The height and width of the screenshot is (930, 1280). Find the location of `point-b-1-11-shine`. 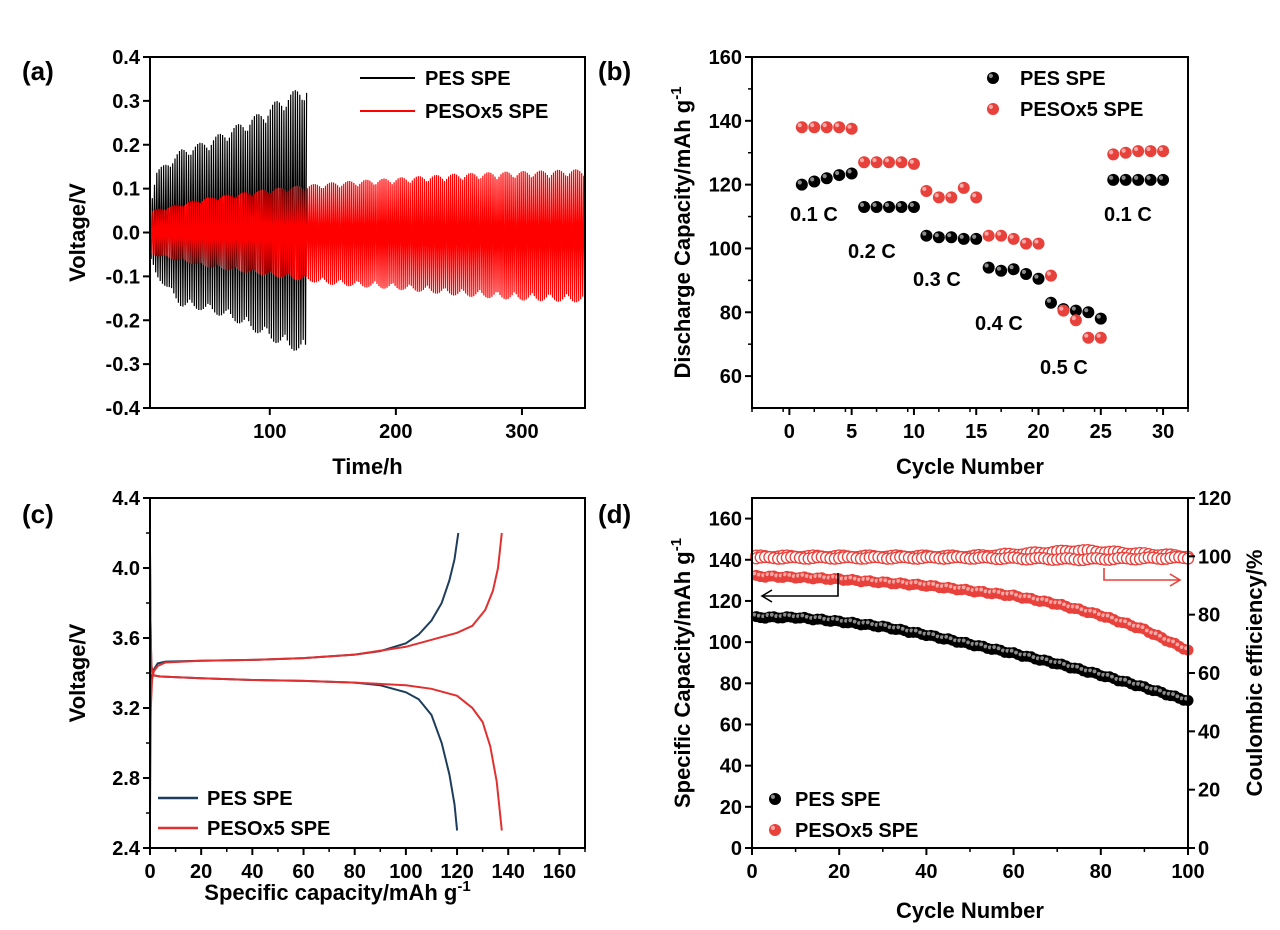

point-b-1-11-shine is located at coordinates (936, 195).